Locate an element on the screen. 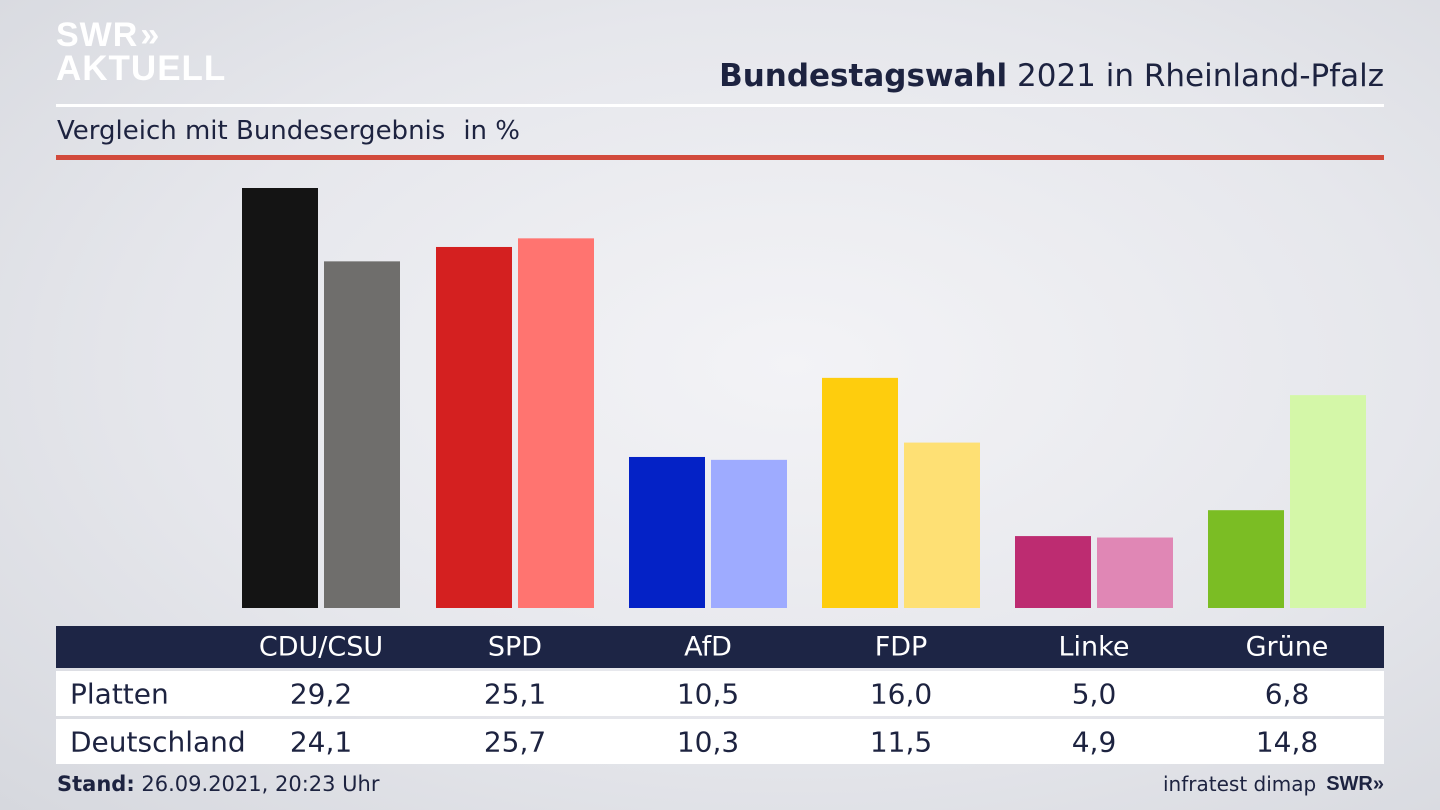 The width and height of the screenshot is (1440, 810). bar-gr-ne-deutschland is located at coordinates (1328, 501).